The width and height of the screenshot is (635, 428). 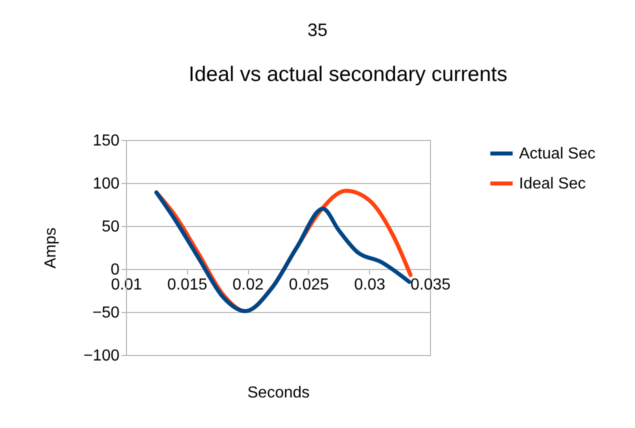 What do you see at coordinates (557, 154) in the screenshot?
I see `legend-label: Actual Sec` at bounding box center [557, 154].